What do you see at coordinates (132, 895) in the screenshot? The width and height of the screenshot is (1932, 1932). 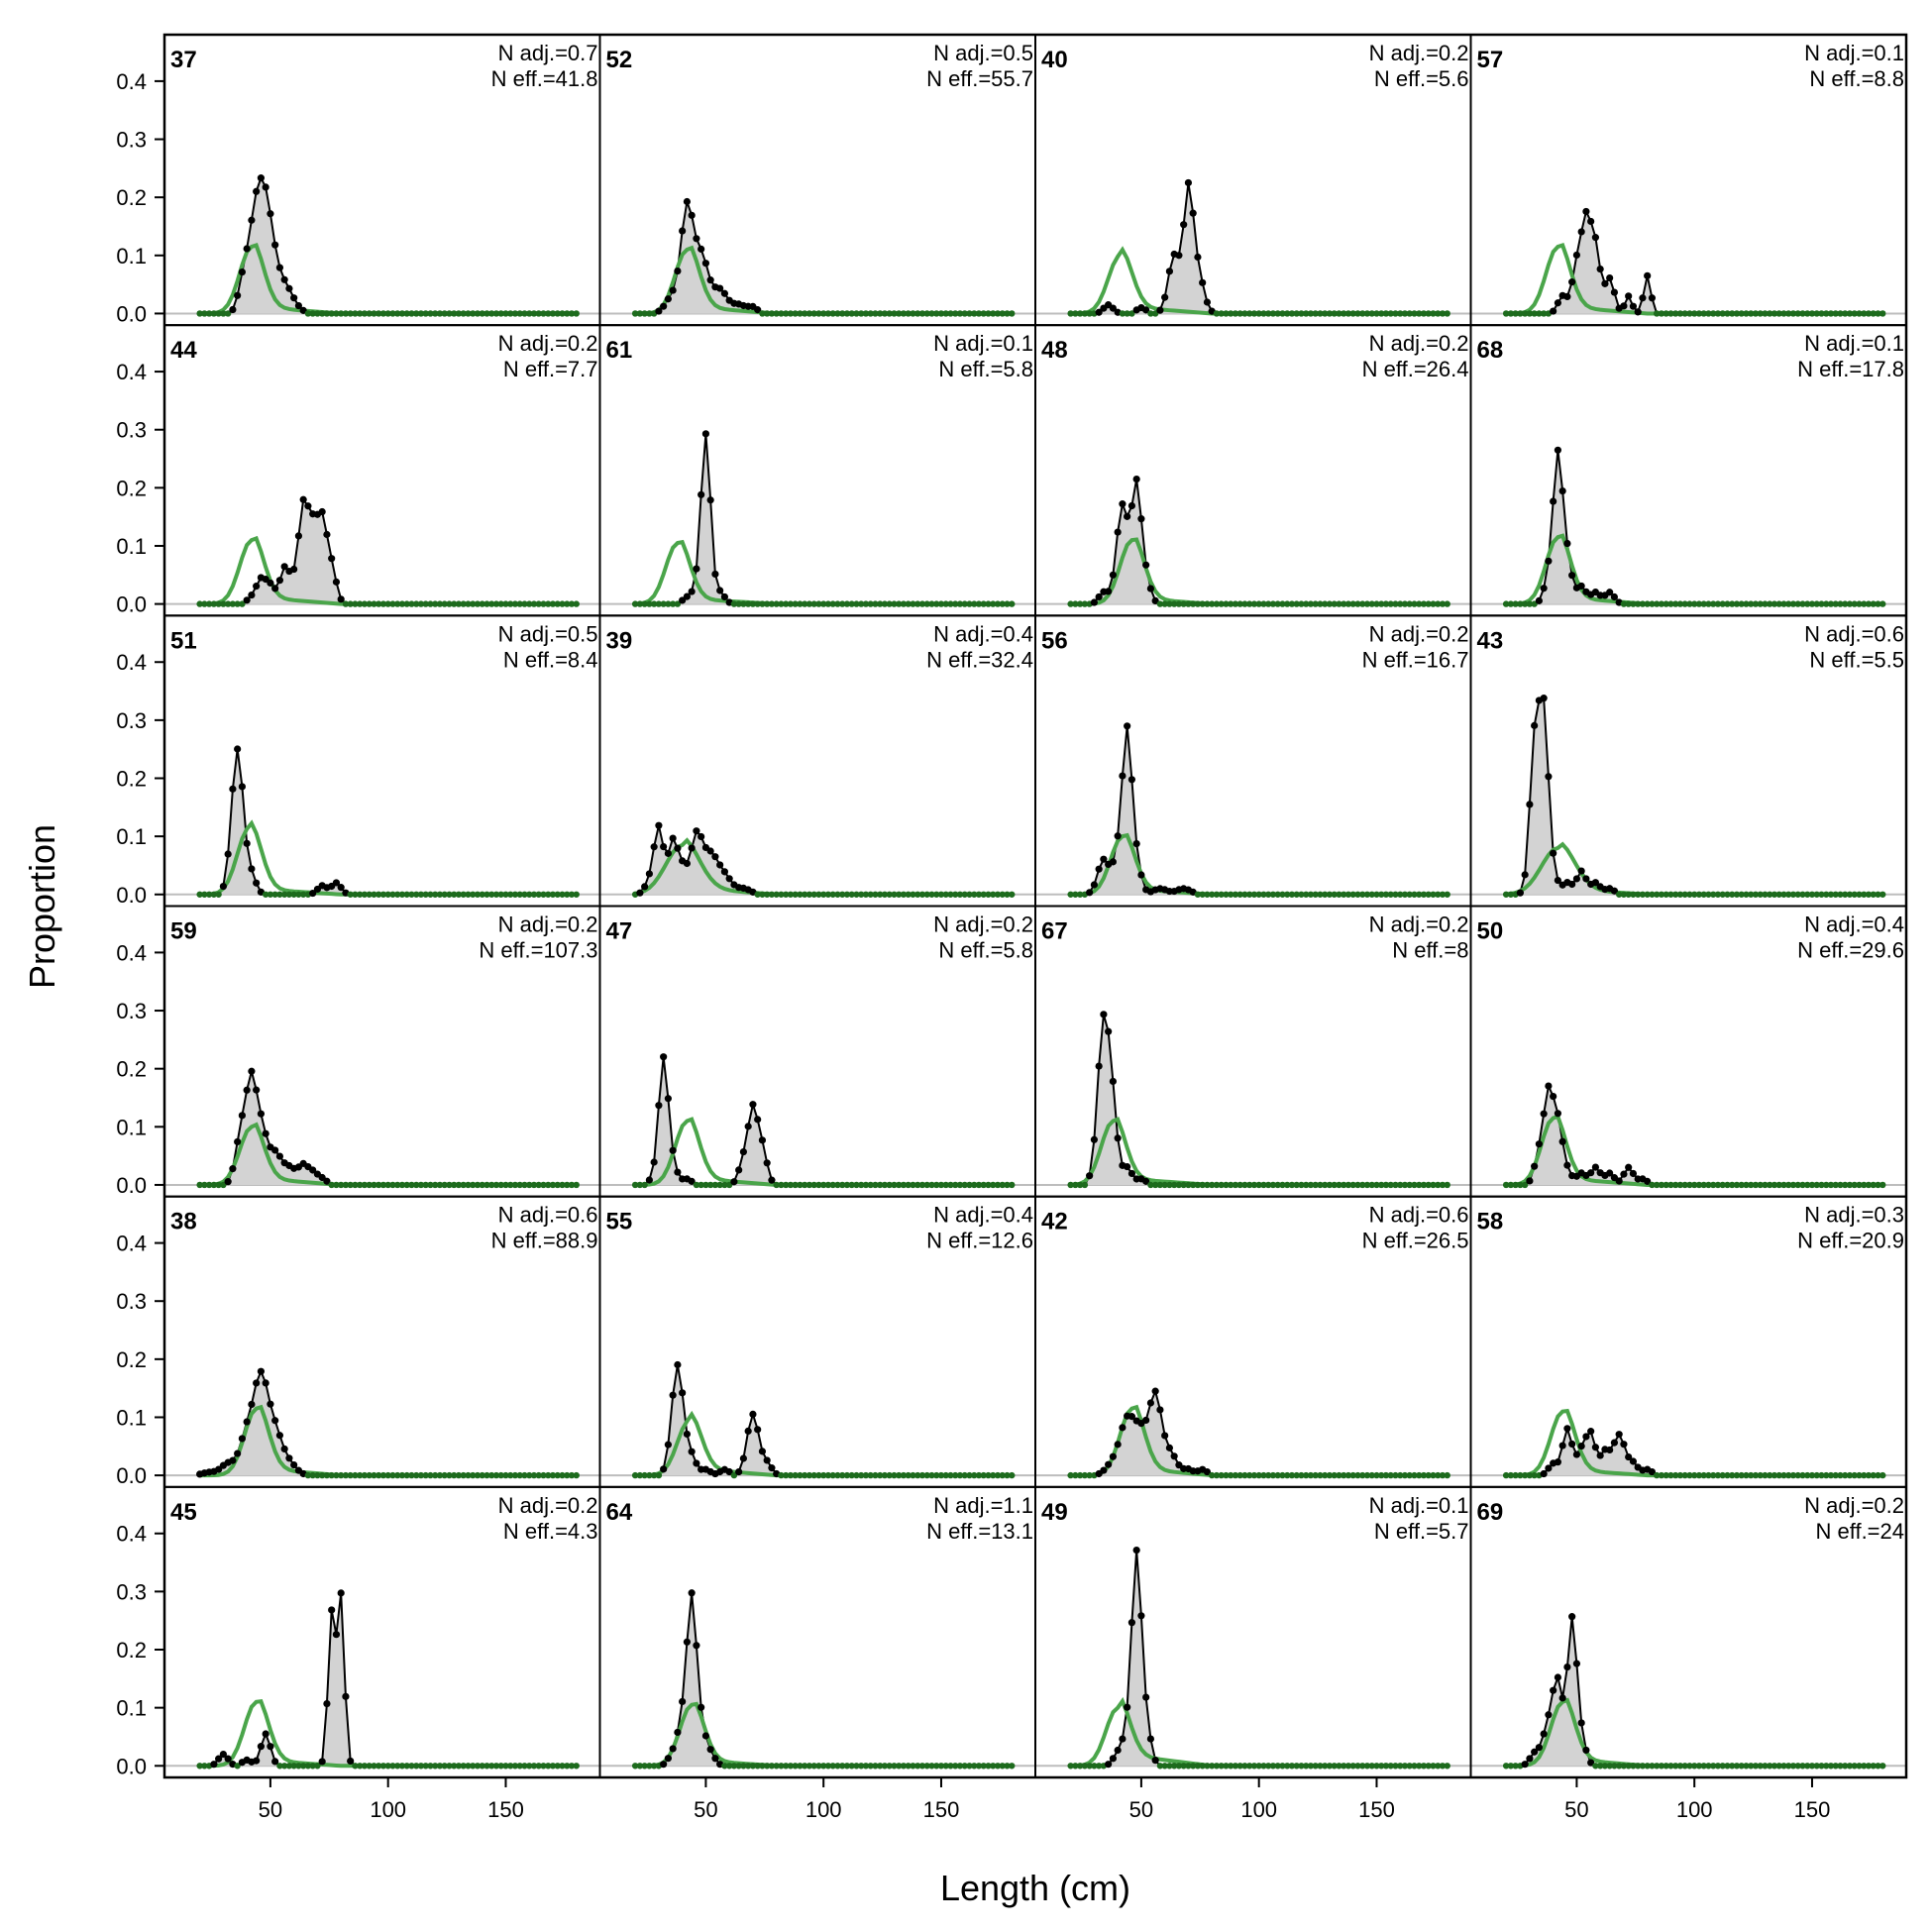 I see `y-tick-label: 0.0` at bounding box center [132, 895].